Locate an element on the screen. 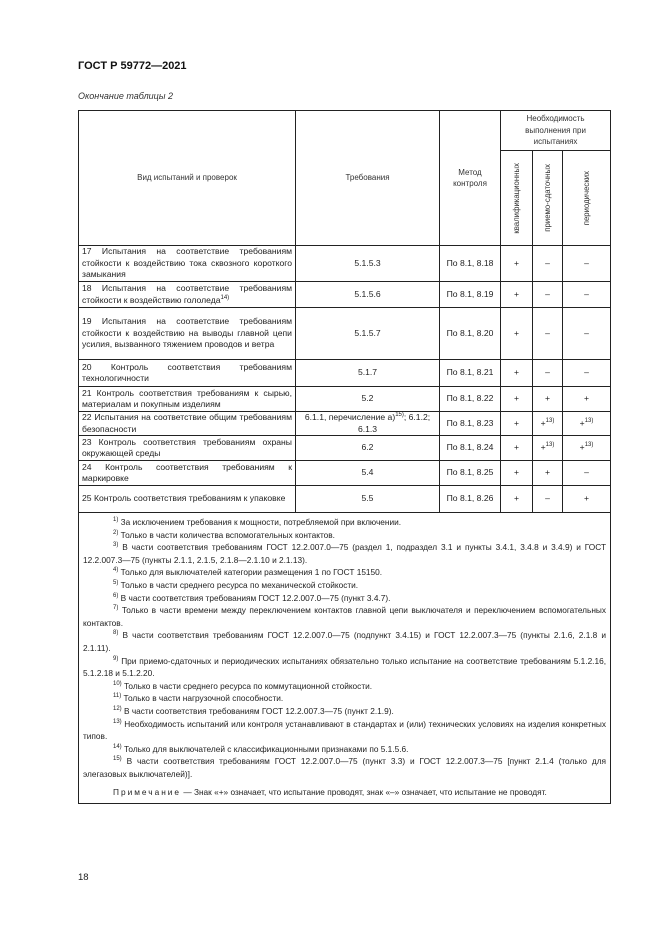 This screenshot has width=661, height=935. method-cell-text: По 8.1, 8.23 is located at coordinates (470, 422).